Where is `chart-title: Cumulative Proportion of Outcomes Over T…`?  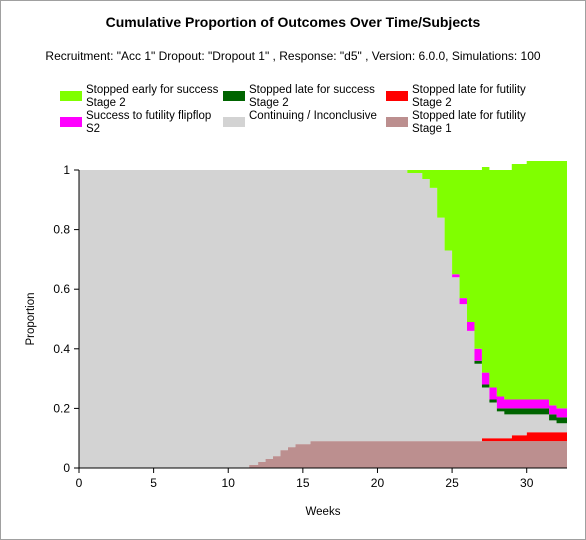
chart-title: Cumulative Proportion of Outcomes Over T… is located at coordinates (293, 22).